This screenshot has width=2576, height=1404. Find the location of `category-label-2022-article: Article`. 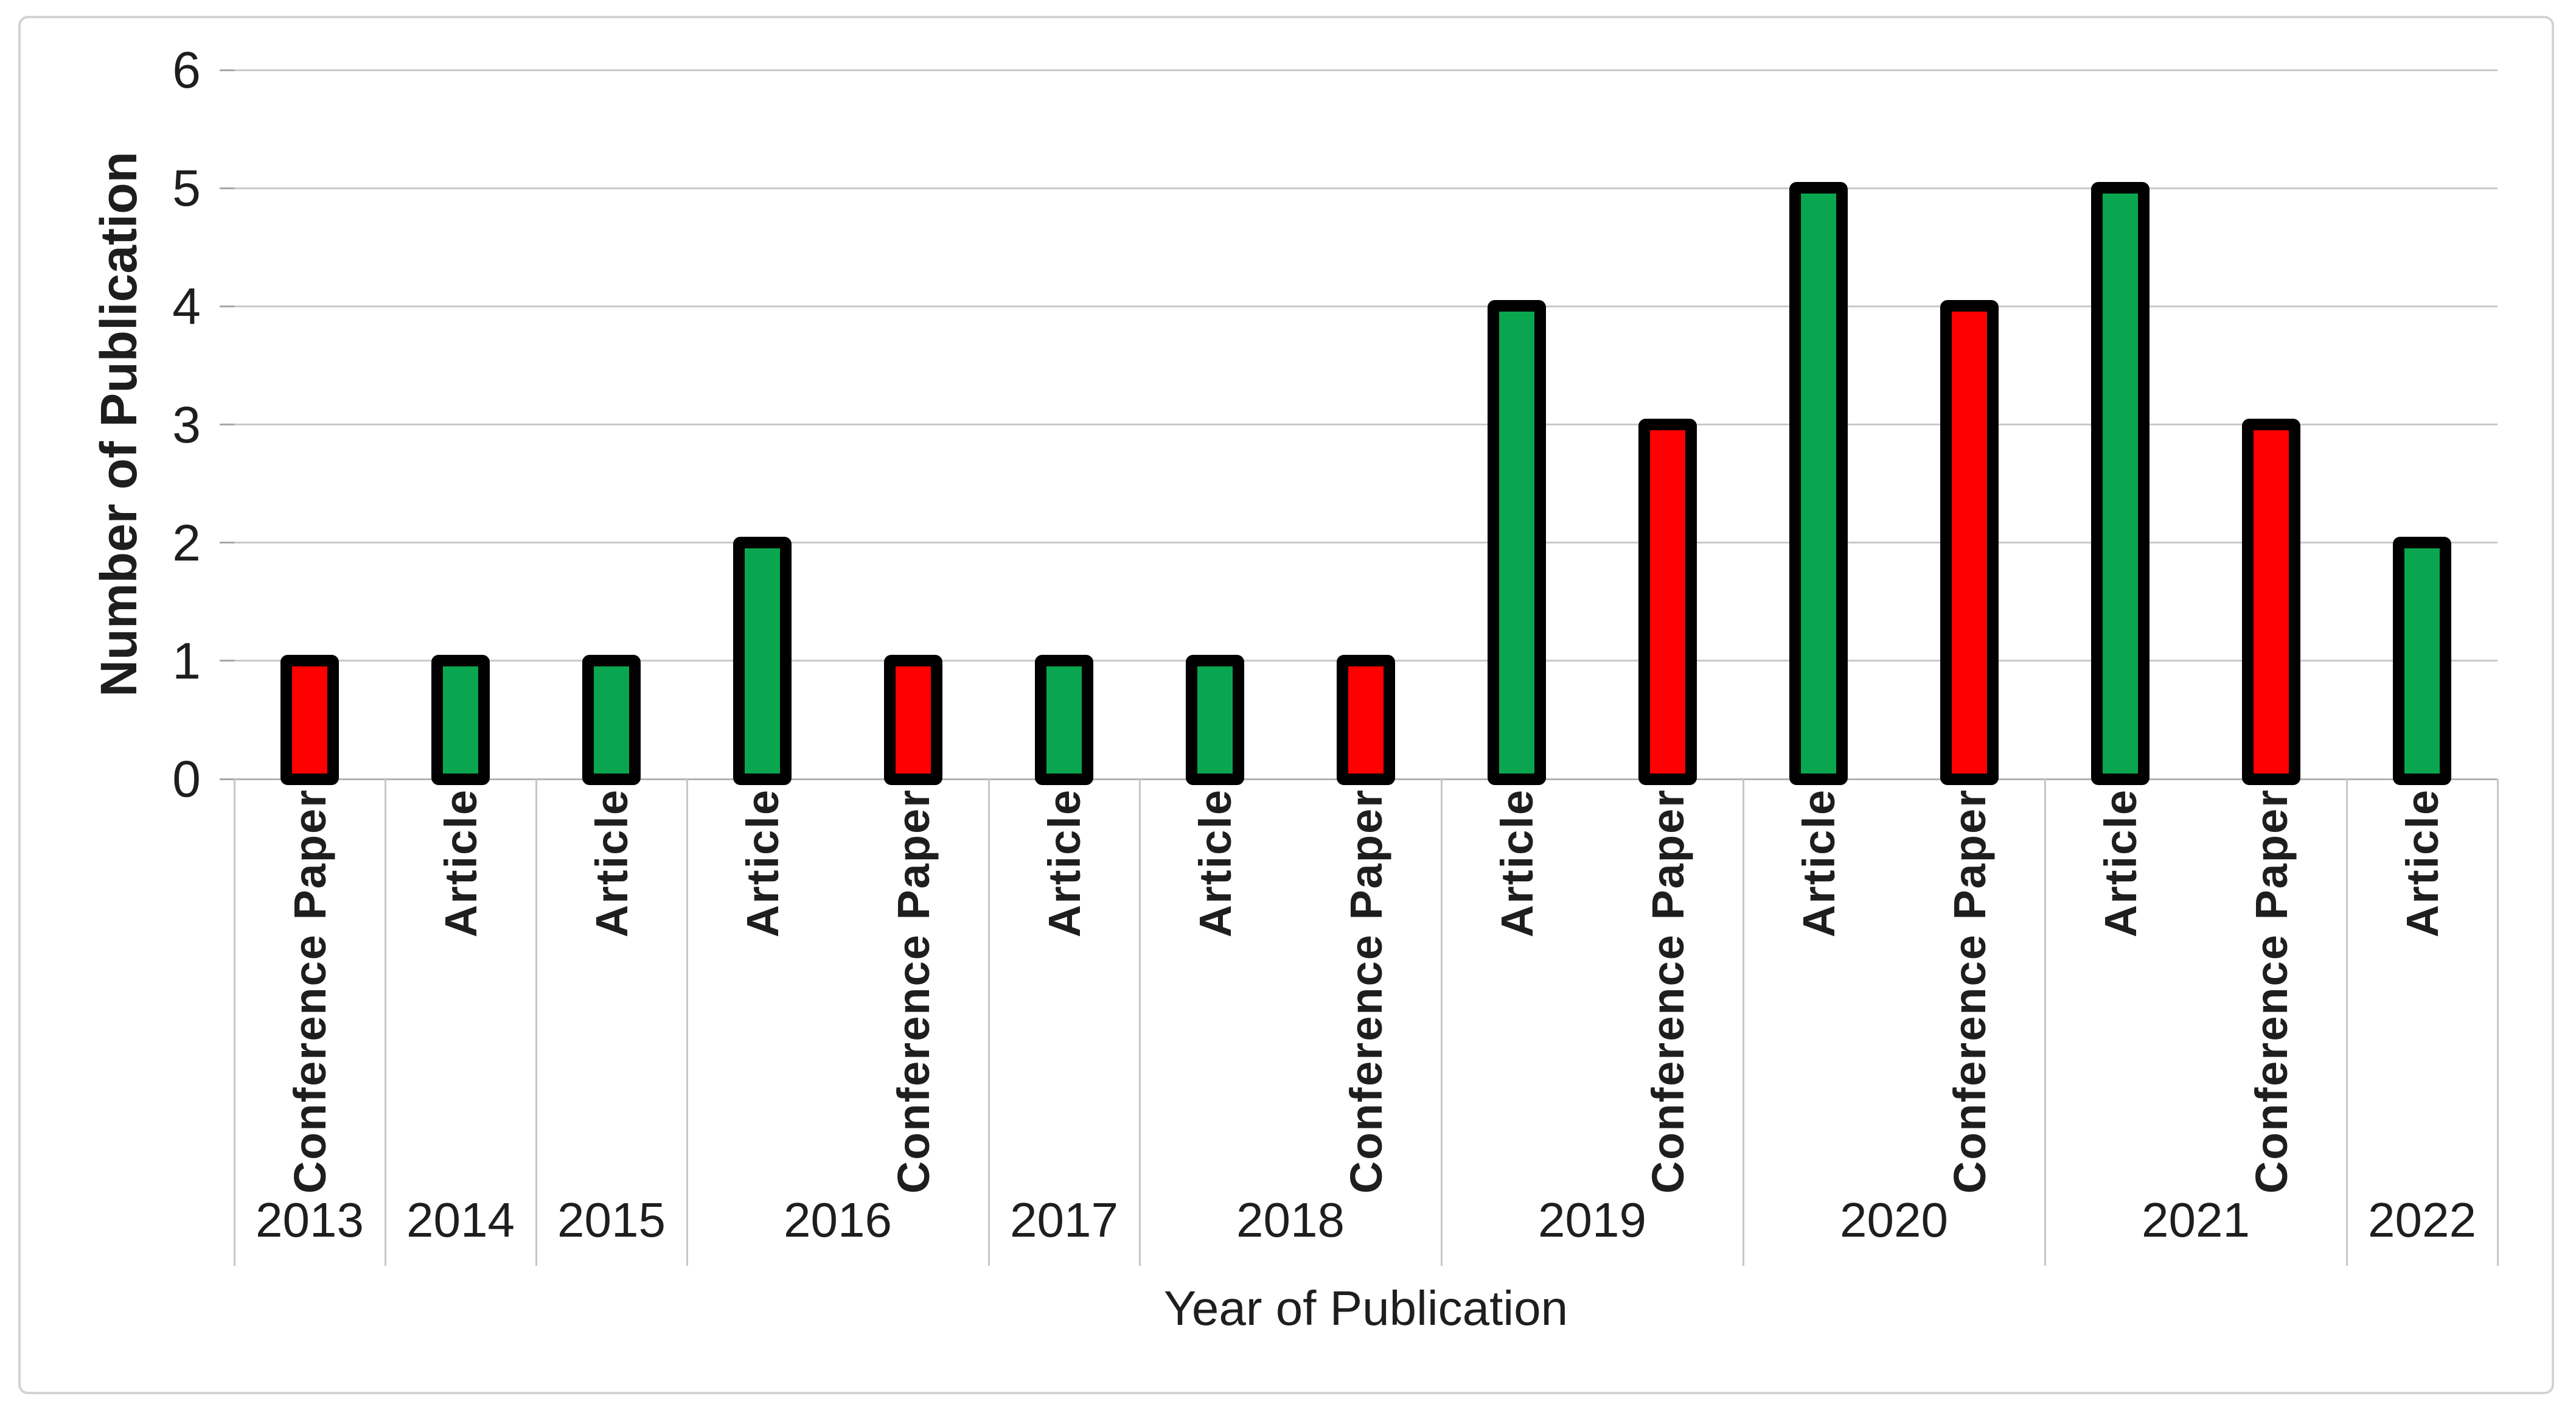

category-label-2022-article: Article is located at coordinates (2422, 991).